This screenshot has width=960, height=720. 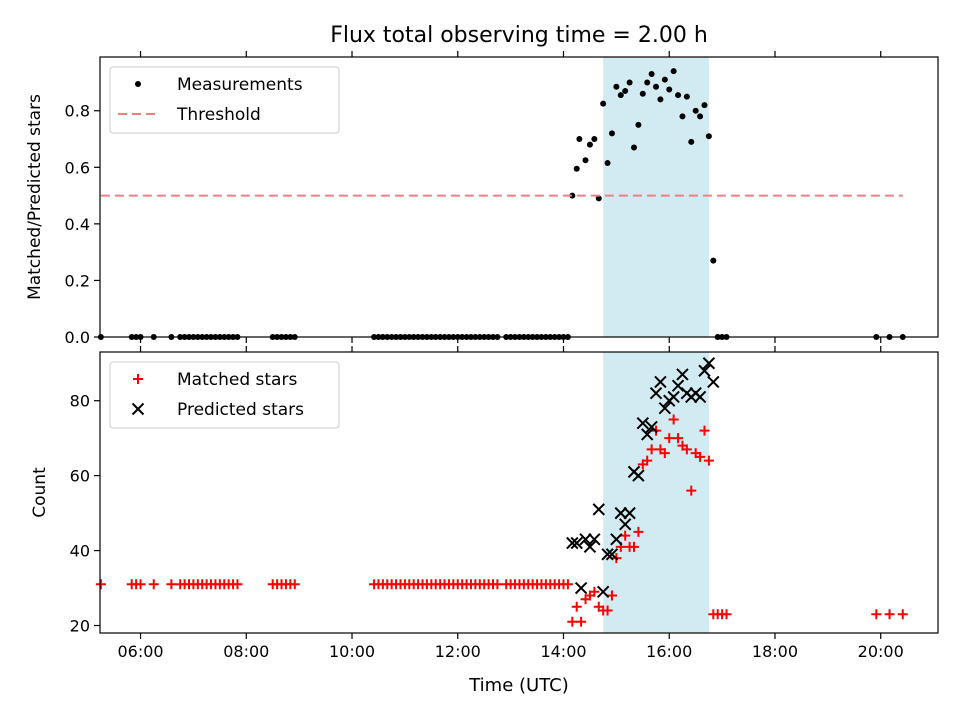 What do you see at coordinates (563, 651) in the screenshot?
I see `x-tick-label: 14:00` at bounding box center [563, 651].